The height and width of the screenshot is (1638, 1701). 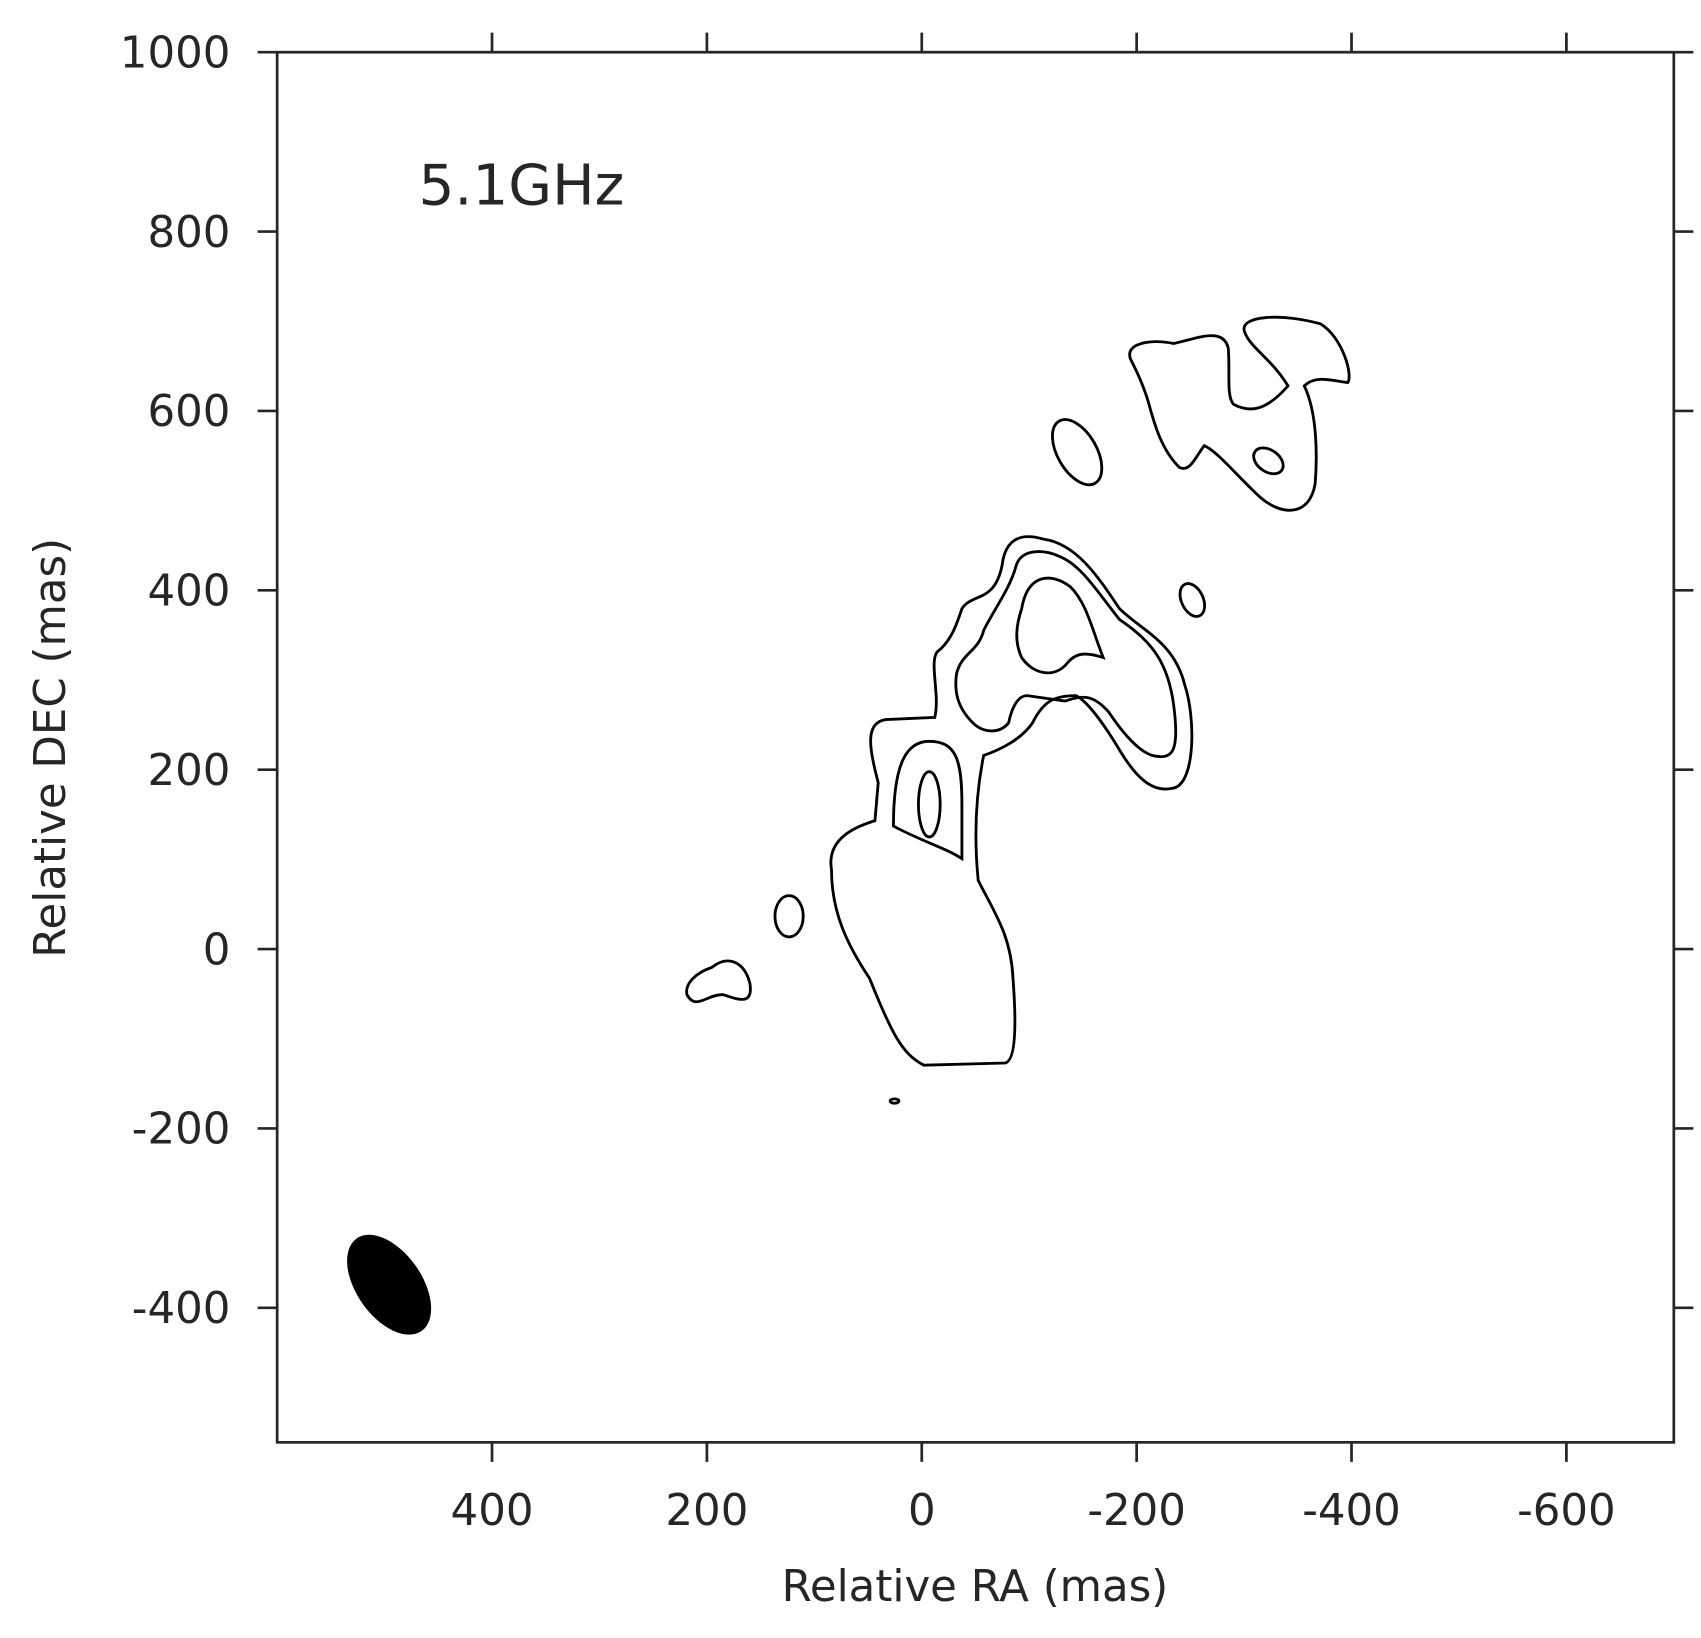 I want to click on y-tick-label: 0, so click(x=217, y=950).